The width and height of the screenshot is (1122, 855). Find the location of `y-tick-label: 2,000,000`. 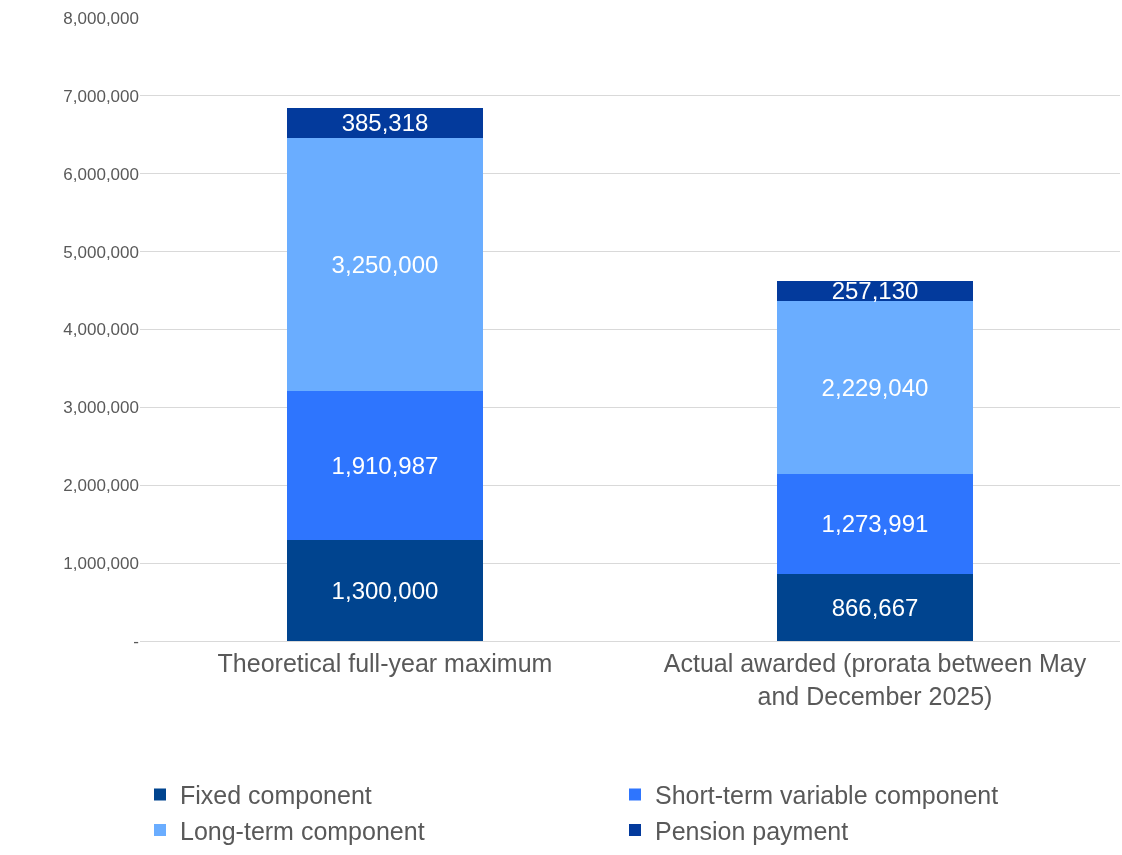

y-tick-label: 2,000,000 is located at coordinates (101, 486).